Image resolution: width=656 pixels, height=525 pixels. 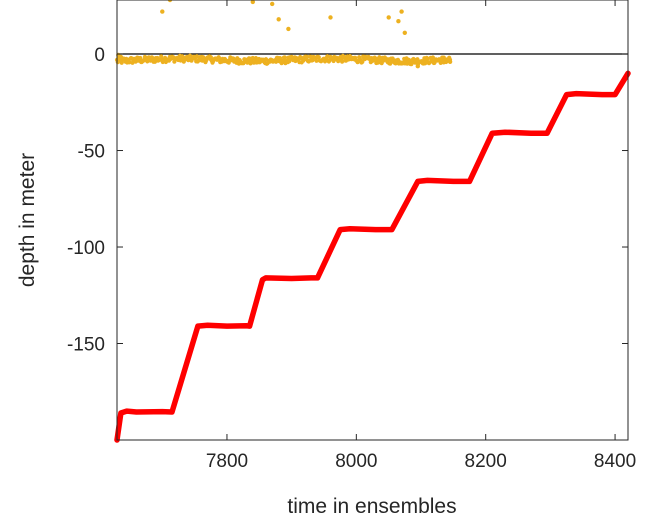 What do you see at coordinates (486, 461) in the screenshot?
I see `x-tick-label: 8200` at bounding box center [486, 461].